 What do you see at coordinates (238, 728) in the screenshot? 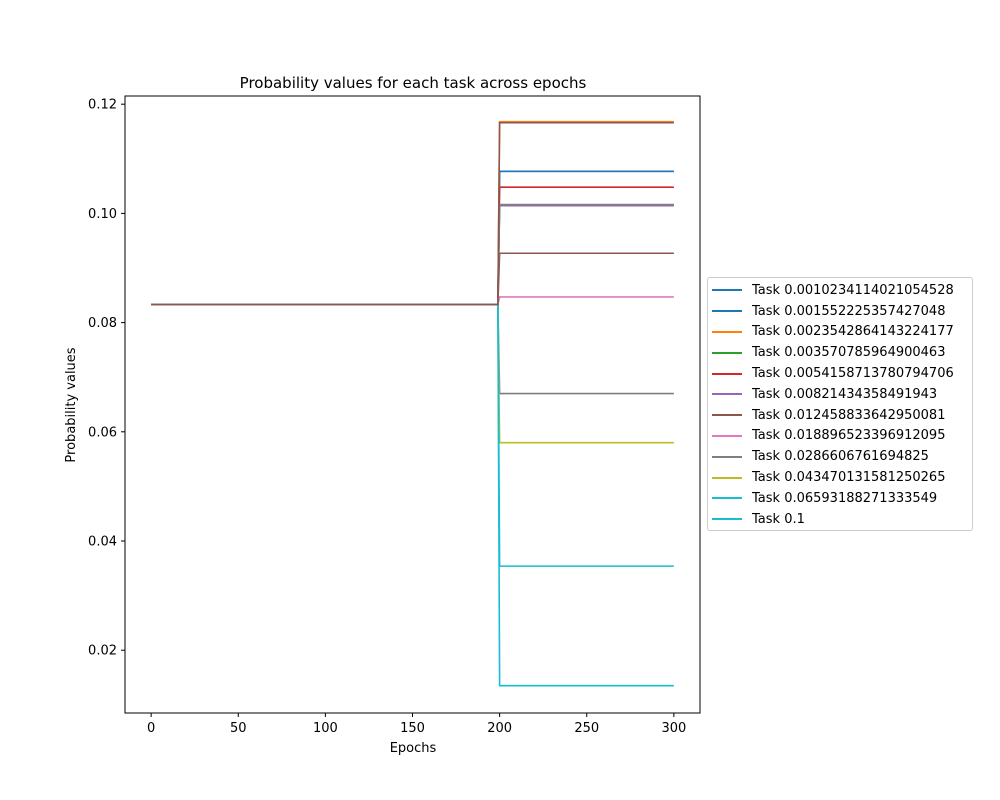
I see `x-tick-label: 50` at bounding box center [238, 728].